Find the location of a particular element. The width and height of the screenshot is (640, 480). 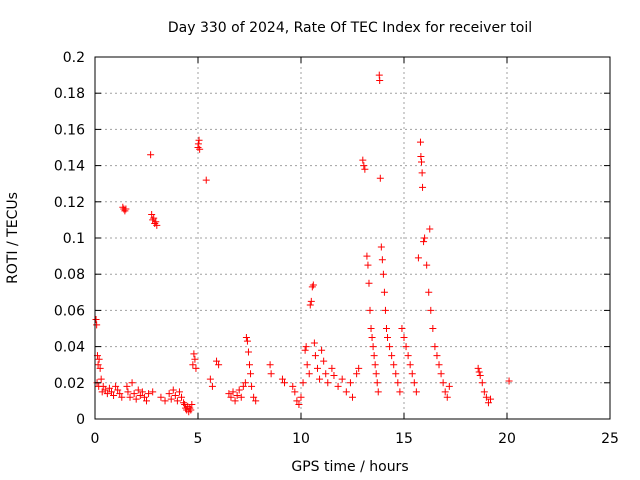

x-tick-label: 25 is located at coordinates (610, 439).